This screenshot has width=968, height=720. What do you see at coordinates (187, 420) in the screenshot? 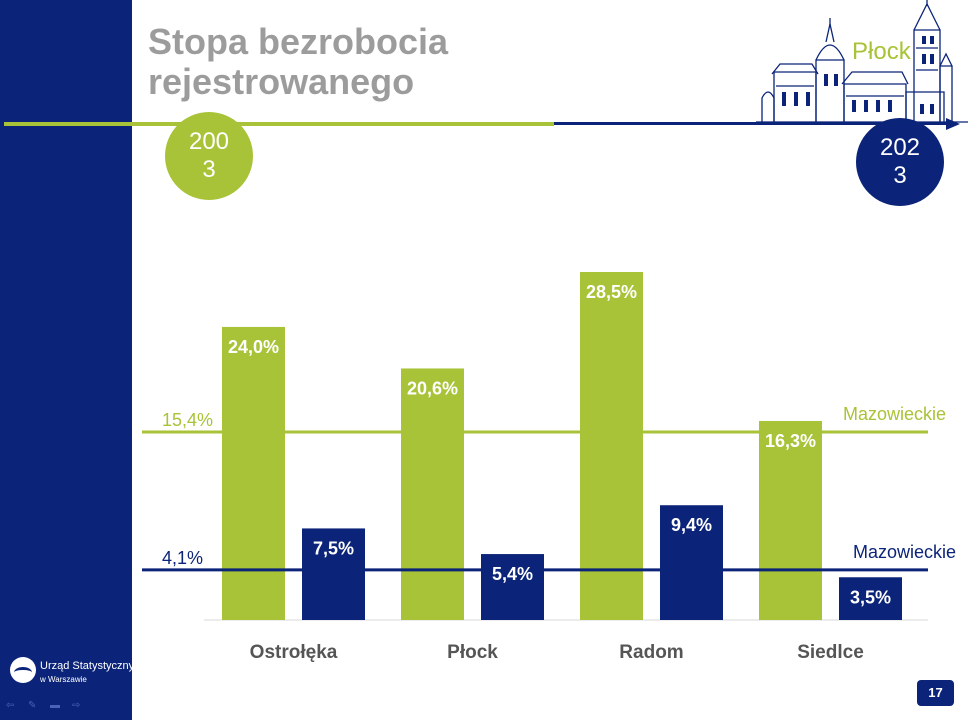
I see `reference-value-0: 15,4%` at bounding box center [187, 420].